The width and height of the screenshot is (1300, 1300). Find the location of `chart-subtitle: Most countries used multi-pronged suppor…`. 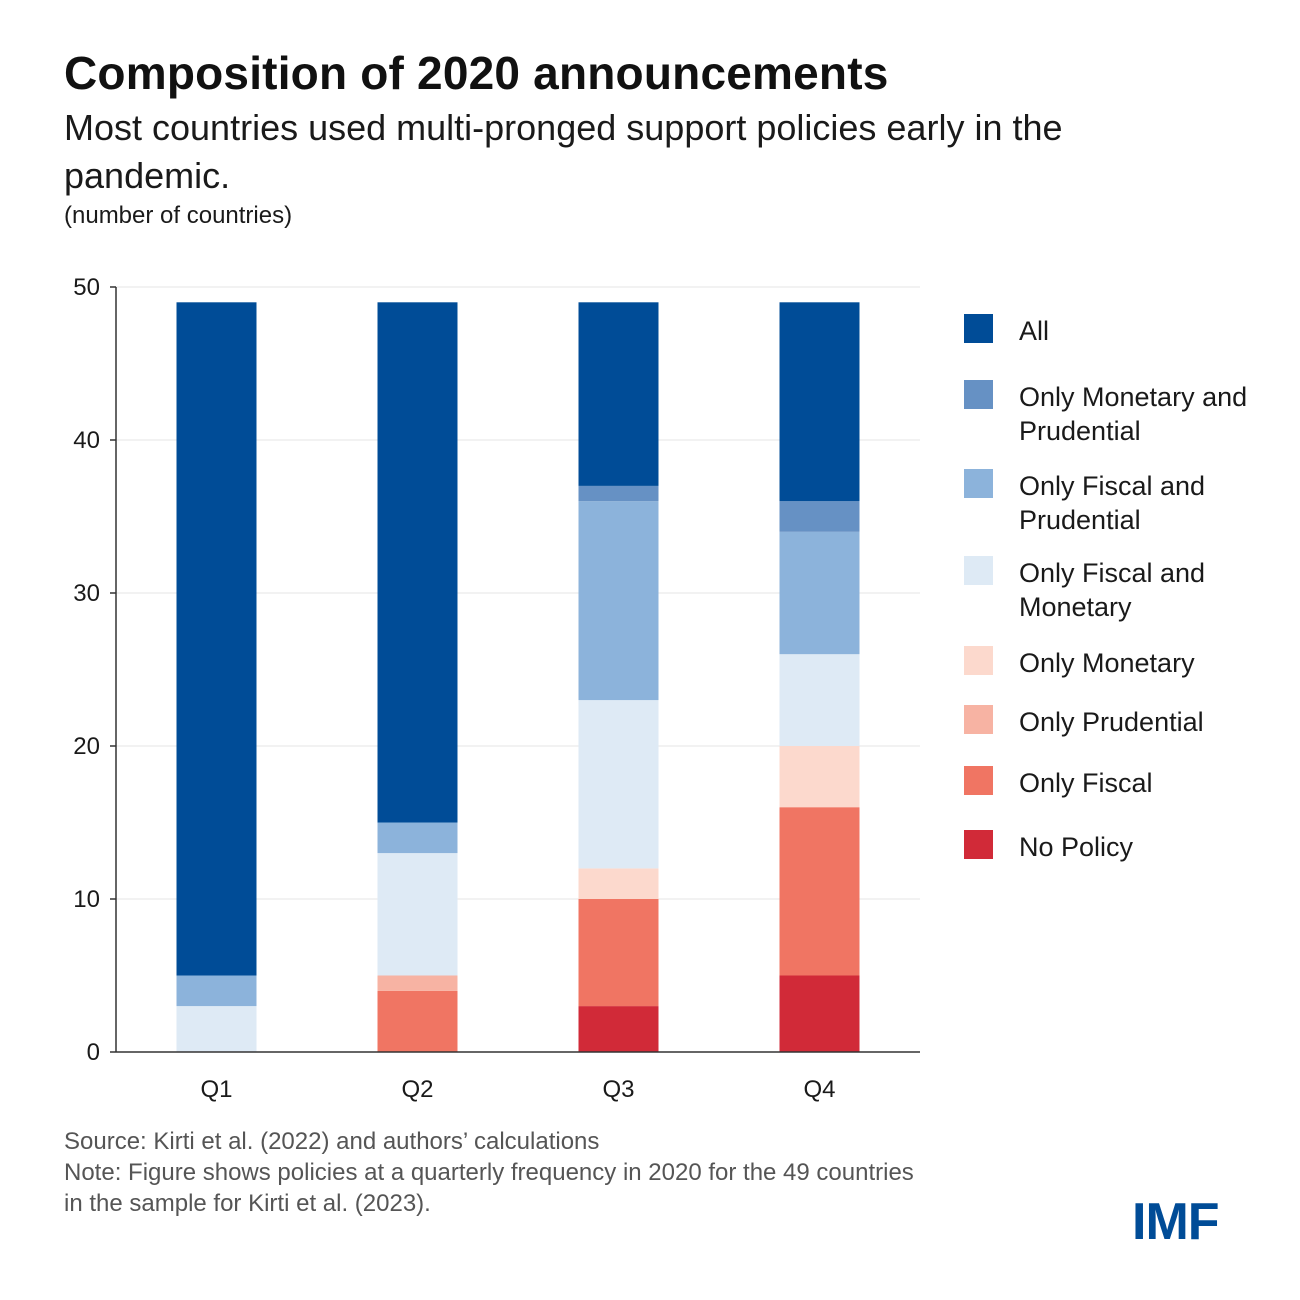

chart-subtitle: Most countries used multi-pronged suppor… is located at coordinates (563, 151).